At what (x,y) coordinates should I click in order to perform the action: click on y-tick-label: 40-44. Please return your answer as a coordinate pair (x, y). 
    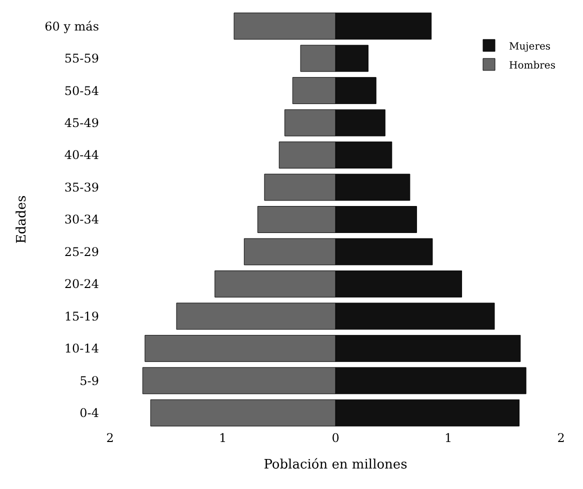
    Looking at the image, I should click on (82, 155).